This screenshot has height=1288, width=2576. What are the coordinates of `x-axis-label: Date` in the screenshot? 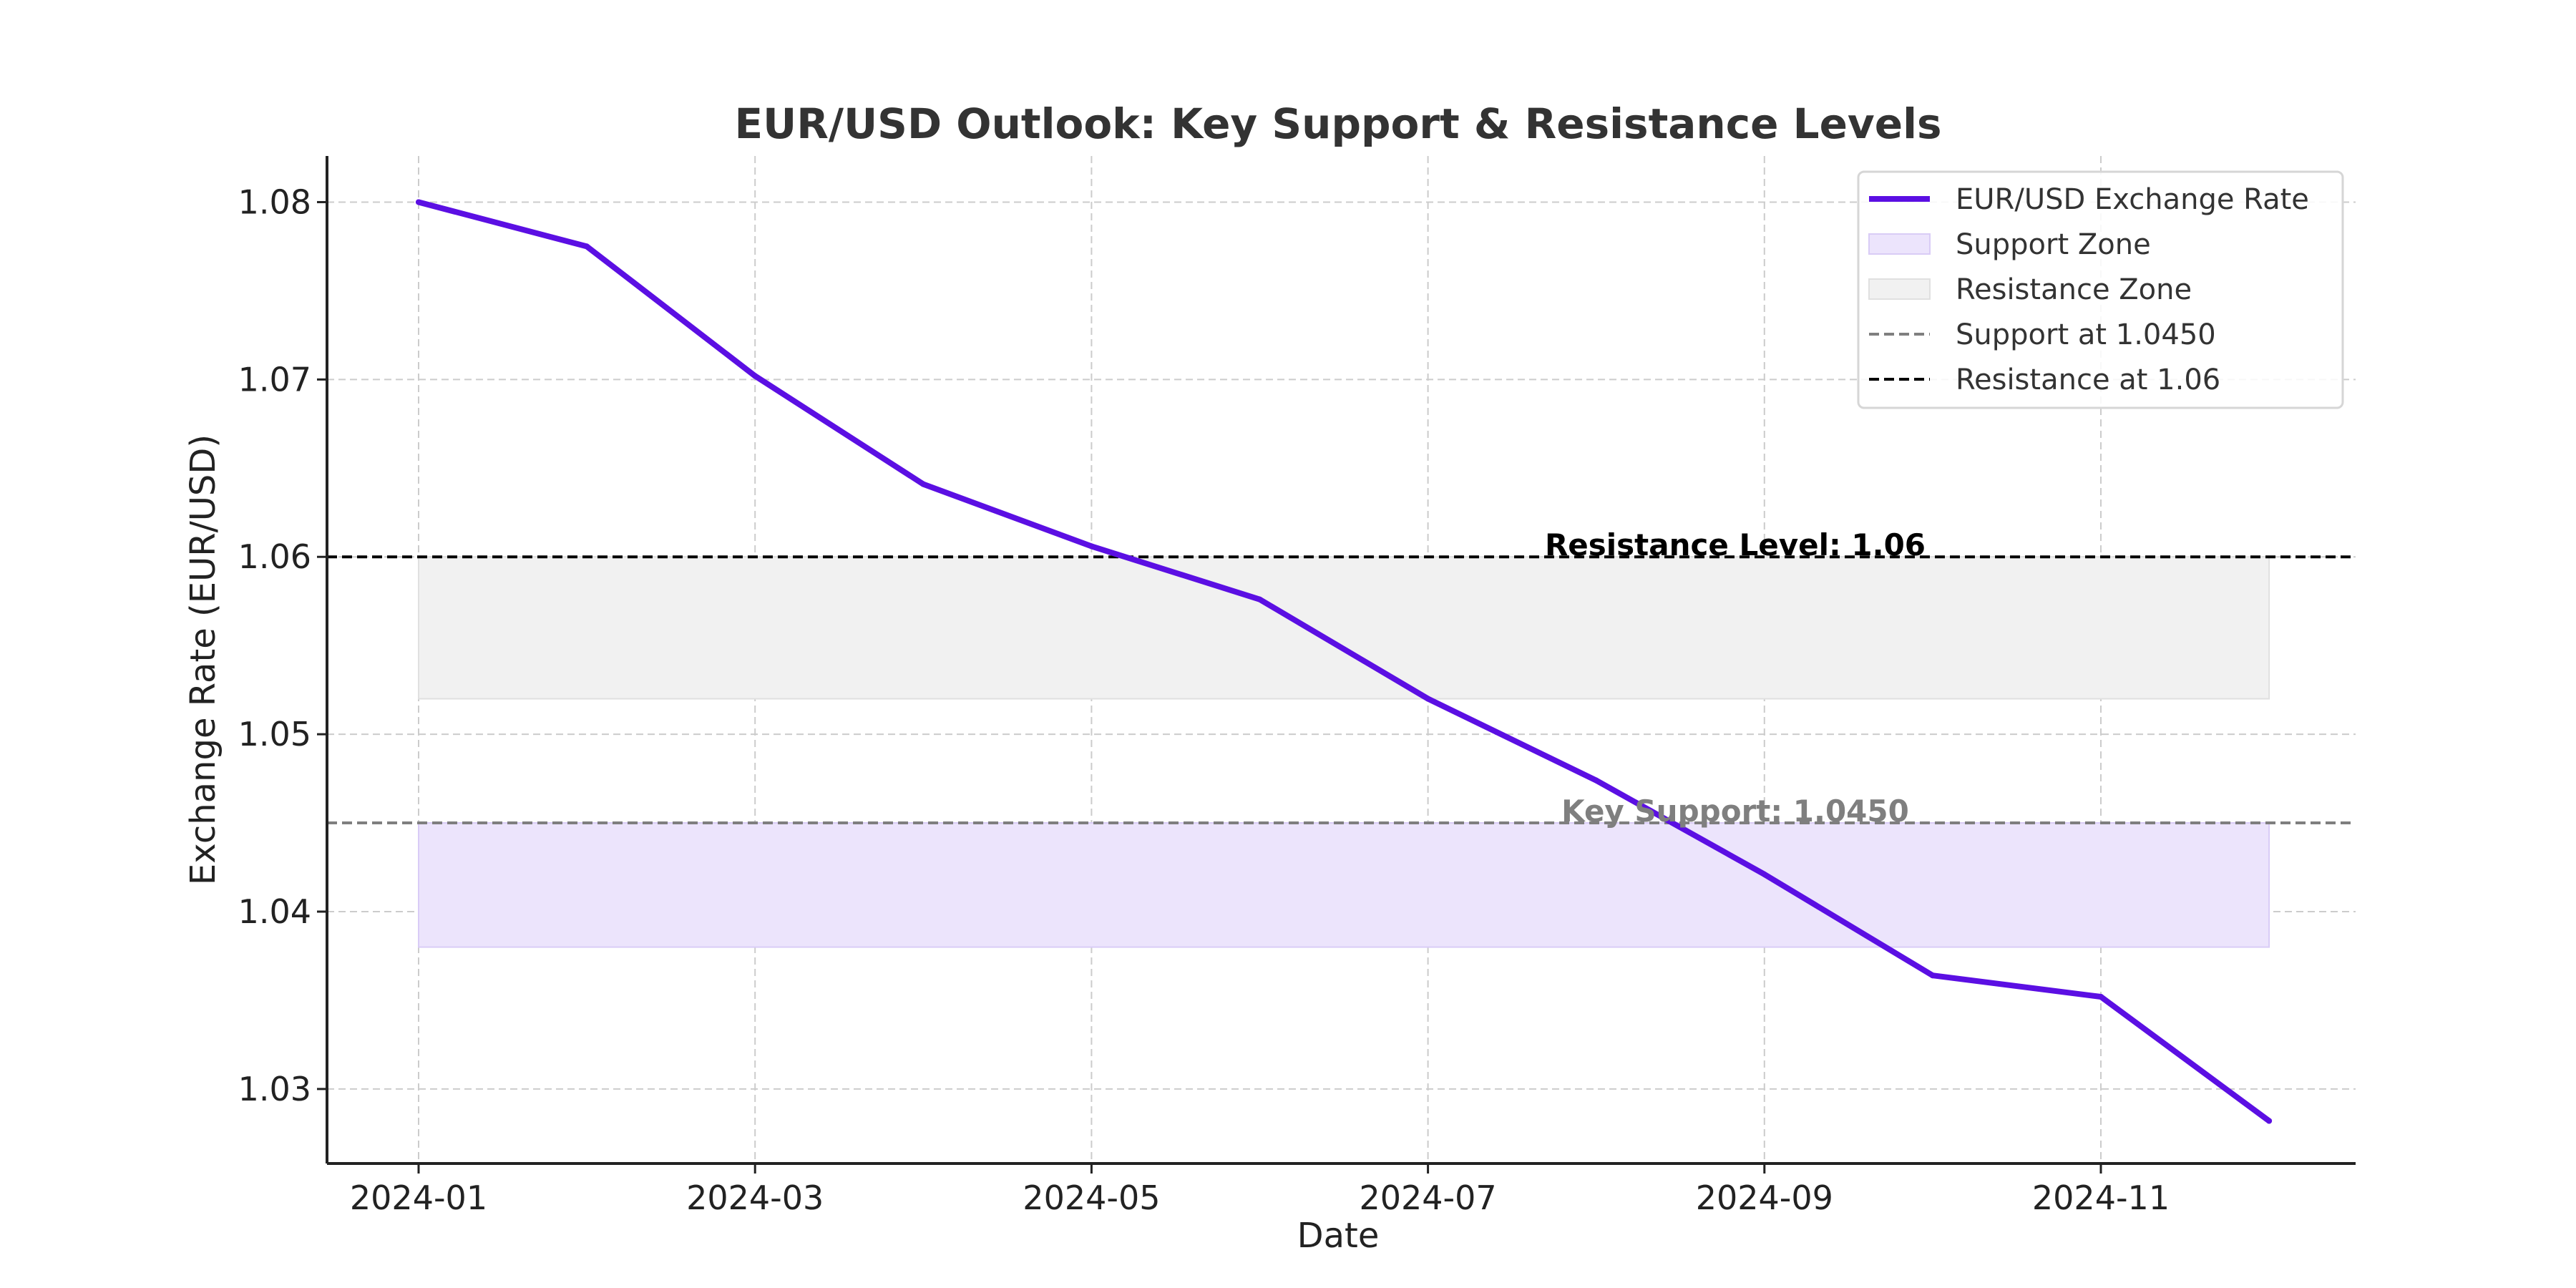 It's located at (1338, 1236).